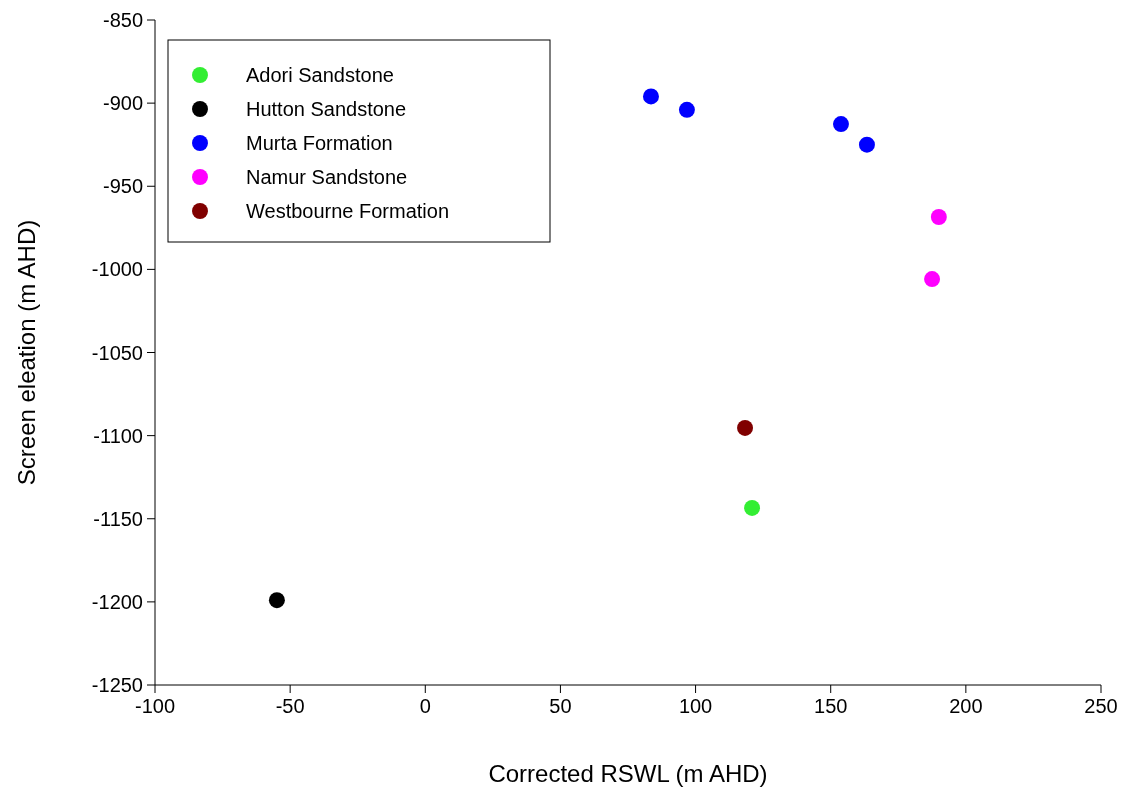  I want to click on y-tick-label: -1050, so click(117, 352).